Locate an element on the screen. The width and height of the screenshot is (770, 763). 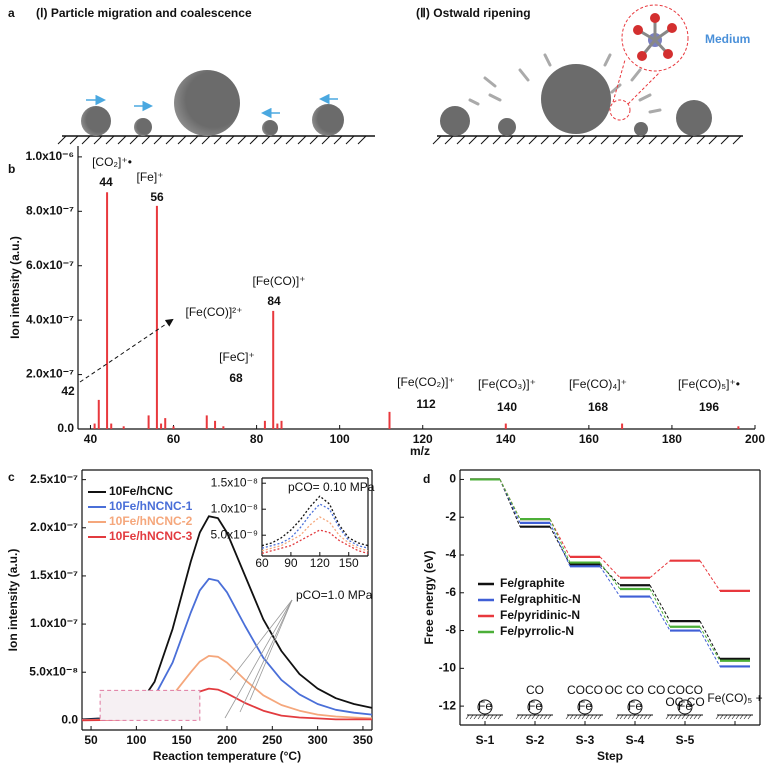
series-line is located at coordinates (315, 542).